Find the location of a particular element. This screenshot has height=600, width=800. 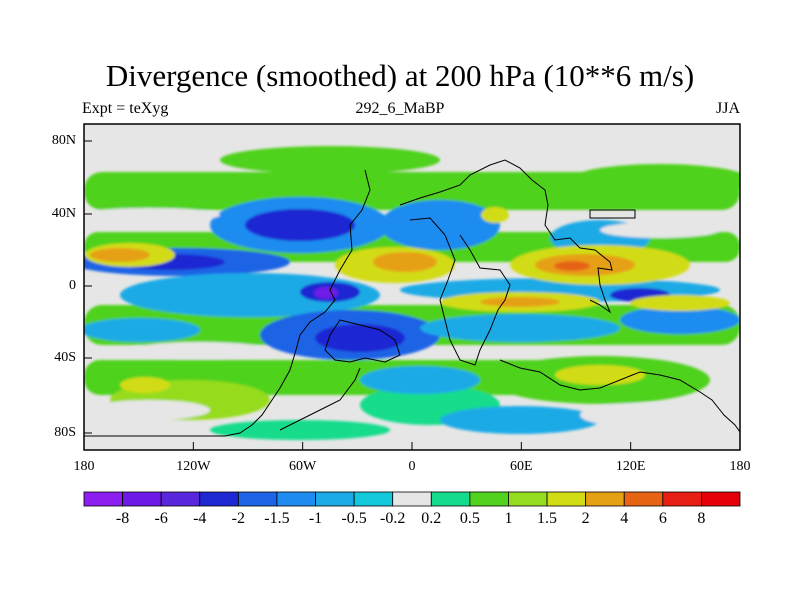

lat-tick-label: 0 is located at coordinates (72, 285).